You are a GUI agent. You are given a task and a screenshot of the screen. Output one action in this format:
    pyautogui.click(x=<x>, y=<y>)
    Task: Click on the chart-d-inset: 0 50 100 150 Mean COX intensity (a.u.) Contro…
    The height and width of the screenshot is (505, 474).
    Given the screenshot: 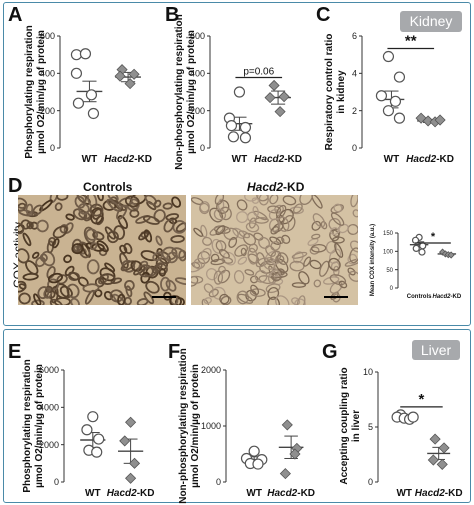 What is the action you would take?
    pyautogui.click(x=416, y=262)
    